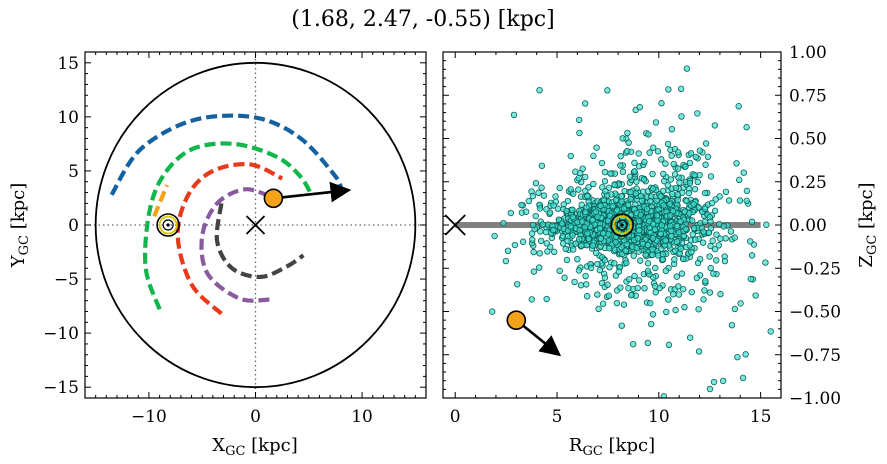  Describe the element at coordinates (255, 417) in the screenshot. I see `x-tick-label: 0` at that location.